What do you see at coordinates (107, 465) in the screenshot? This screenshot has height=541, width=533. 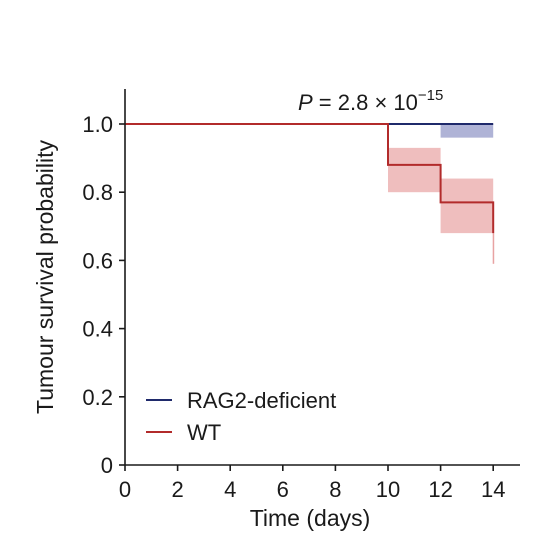 I see `y-tick-label: 0` at bounding box center [107, 465].